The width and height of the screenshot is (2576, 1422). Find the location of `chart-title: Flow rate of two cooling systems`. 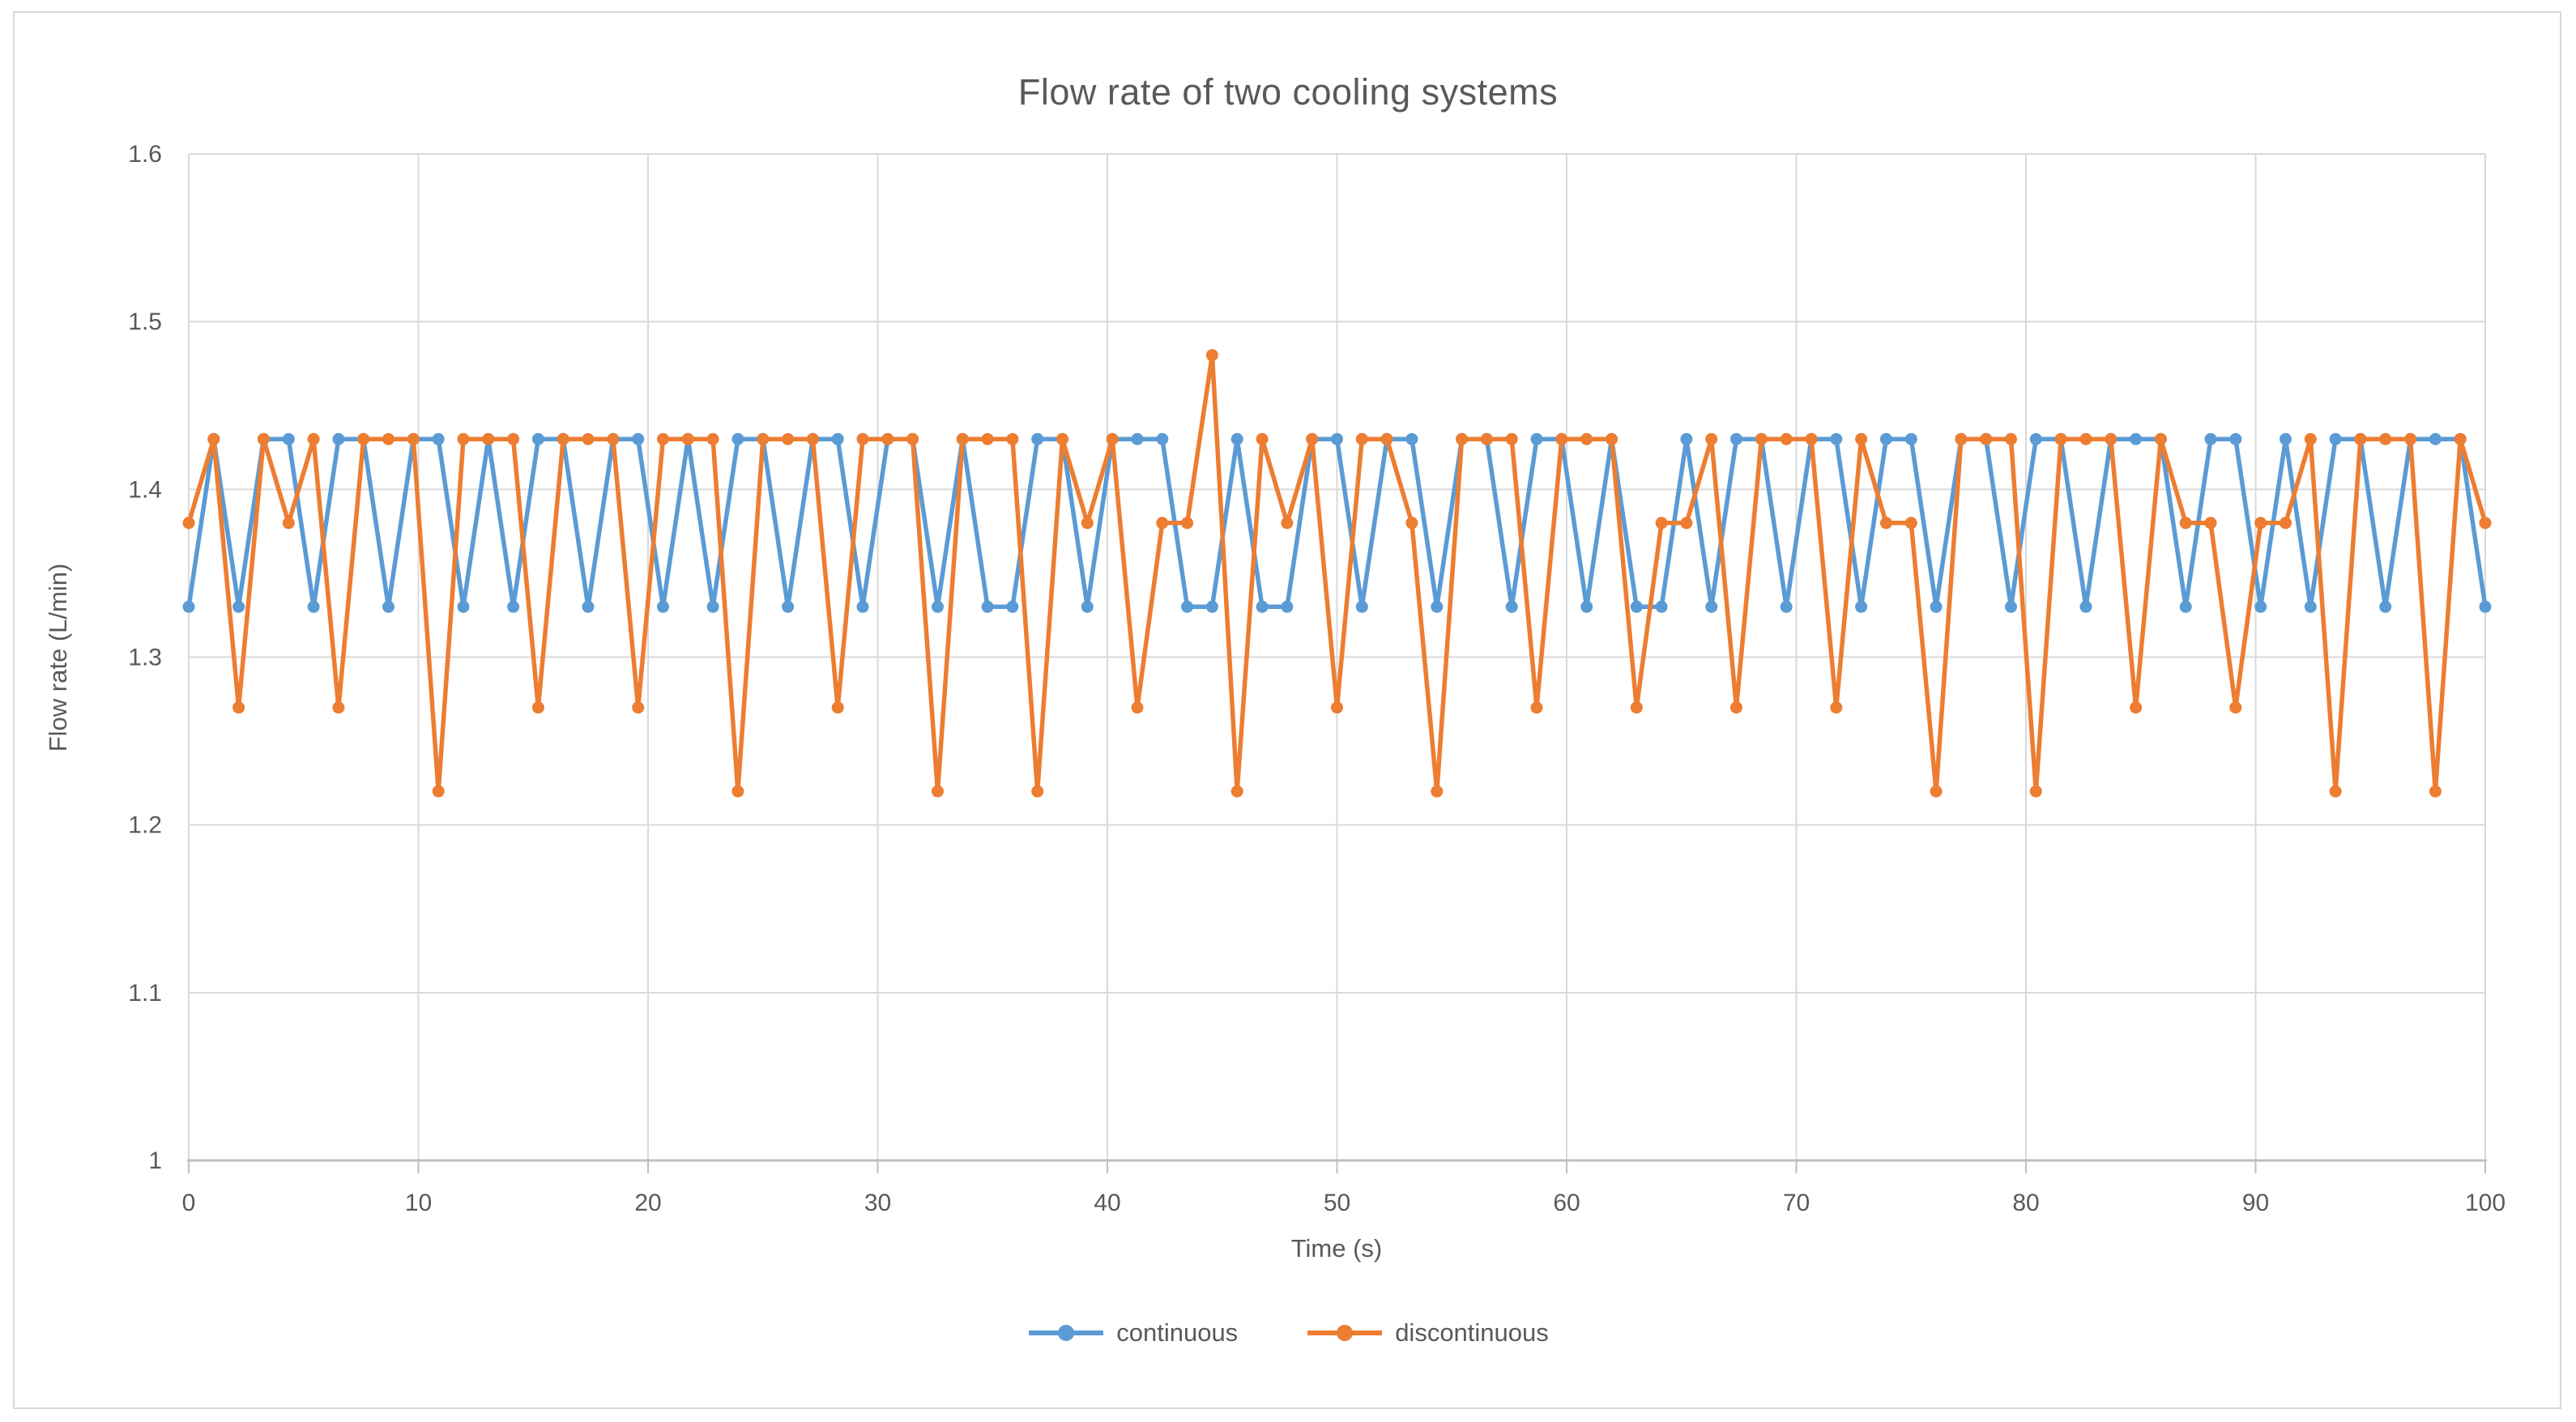

chart-title: Flow rate of two cooling systems is located at coordinates (1288, 92).